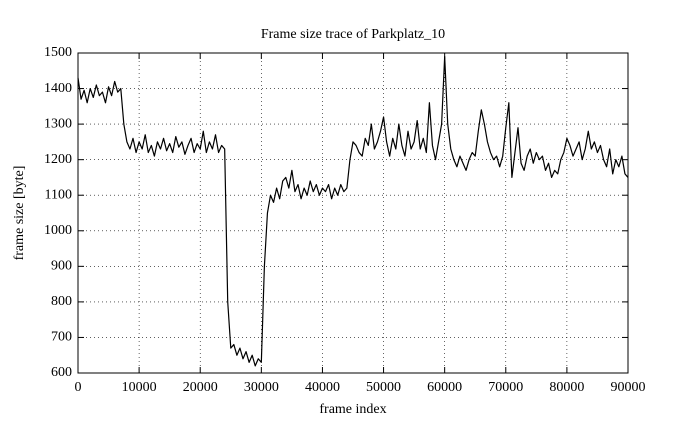  I want to click on y-tick-label: 1300, so click(58, 123).